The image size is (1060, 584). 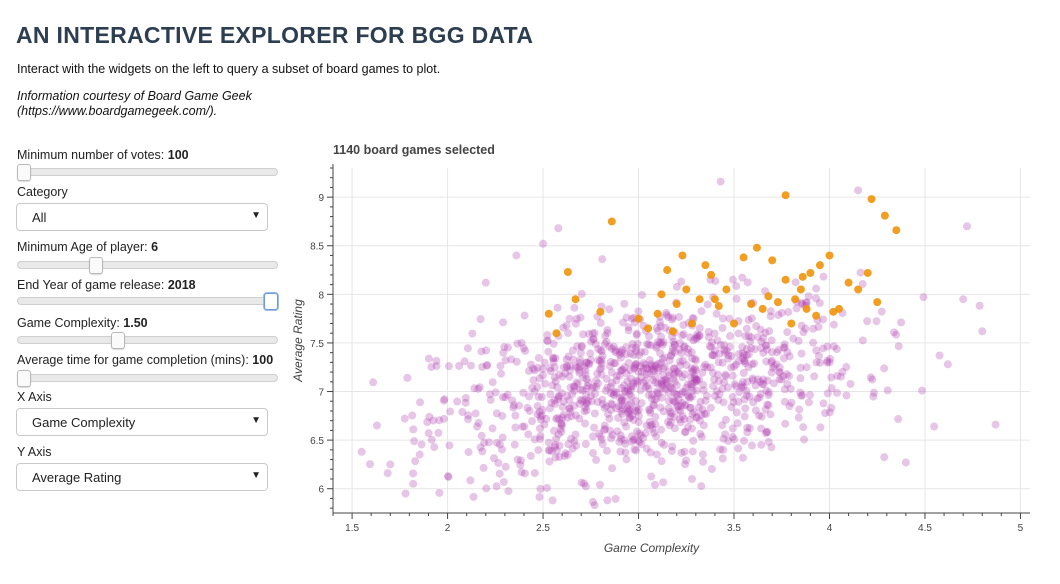 I want to click on credit-line-2: (https://www.boardgamegeek.com/)., so click(x=117, y=111).